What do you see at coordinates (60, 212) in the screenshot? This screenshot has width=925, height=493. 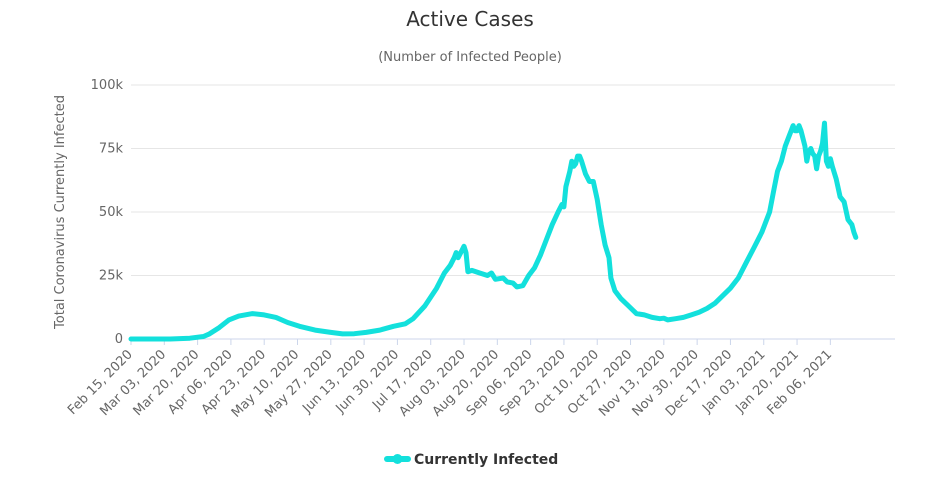 I see `y-axis-title: Total Coronavirus Currently Infected` at bounding box center [60, 212].